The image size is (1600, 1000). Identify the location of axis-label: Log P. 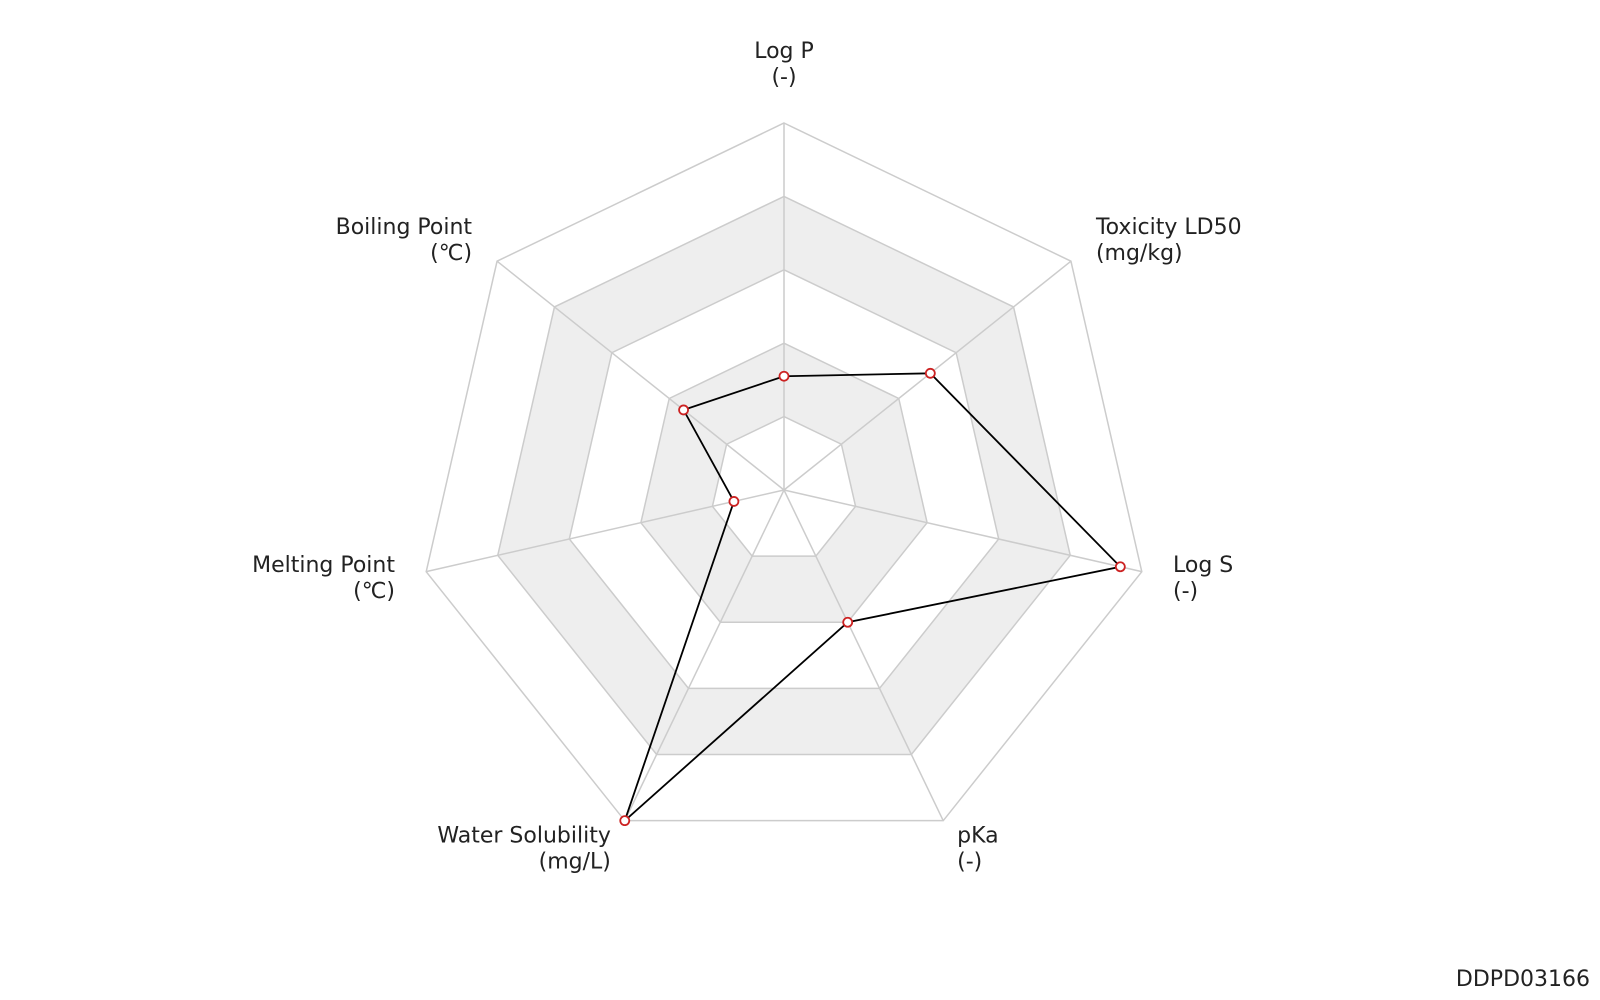
(784, 51).